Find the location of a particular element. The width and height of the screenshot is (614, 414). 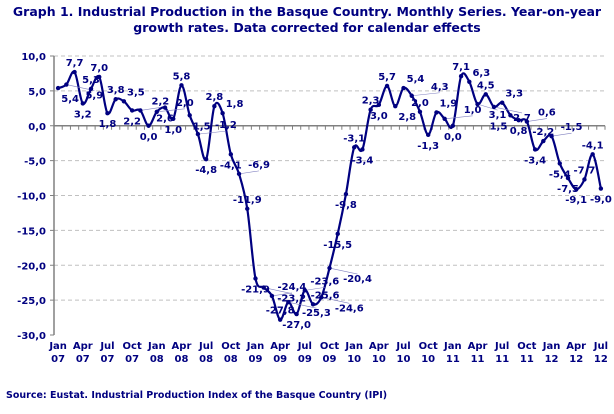

data-label: 3,0 is located at coordinates (379, 116).